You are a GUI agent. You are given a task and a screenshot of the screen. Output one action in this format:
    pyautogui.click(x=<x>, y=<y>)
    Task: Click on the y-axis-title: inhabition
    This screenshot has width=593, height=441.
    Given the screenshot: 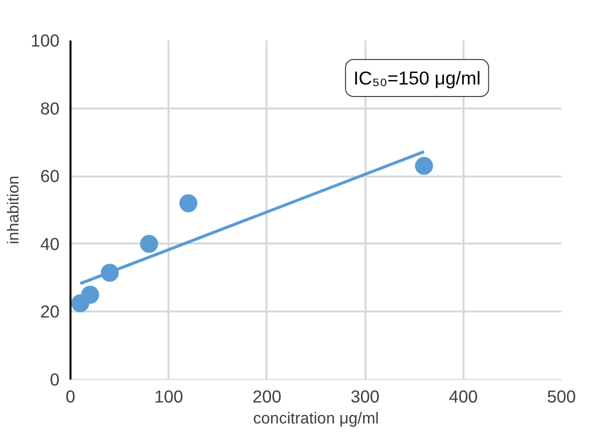 What is the action you would take?
    pyautogui.click(x=14, y=210)
    